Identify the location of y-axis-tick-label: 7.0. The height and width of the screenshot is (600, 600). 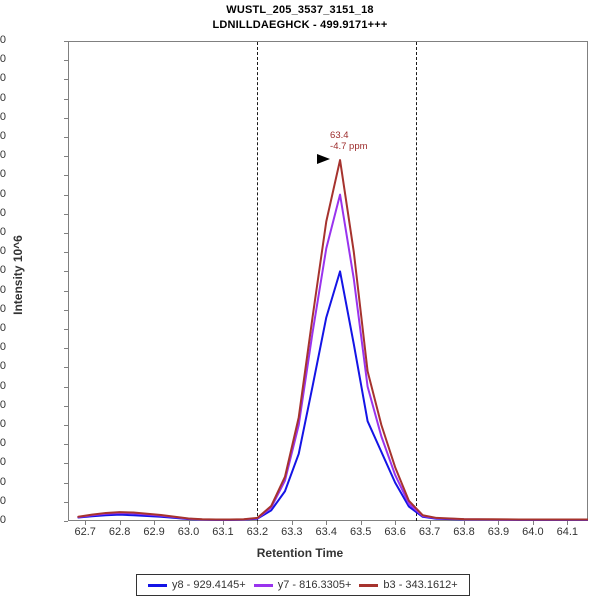
(3, 385).